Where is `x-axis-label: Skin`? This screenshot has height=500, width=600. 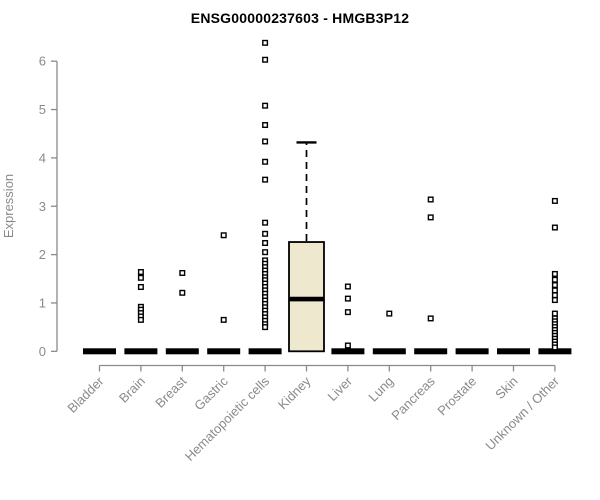
x-axis-label: Skin is located at coordinates (506, 388).